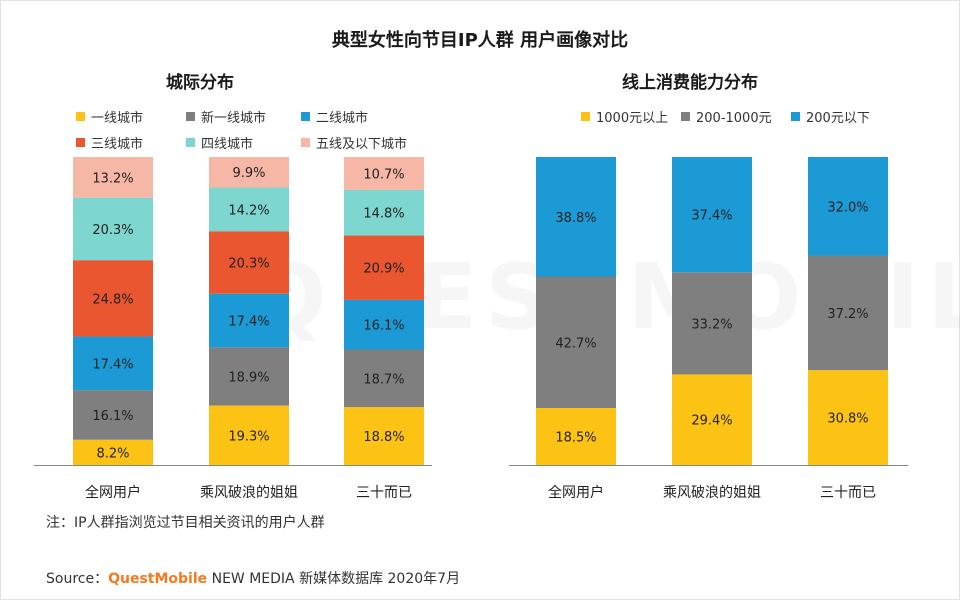 This screenshot has height=600, width=960. Describe the element at coordinates (234, 118) in the screenshot. I see `legend-label: 新一线城市` at that location.